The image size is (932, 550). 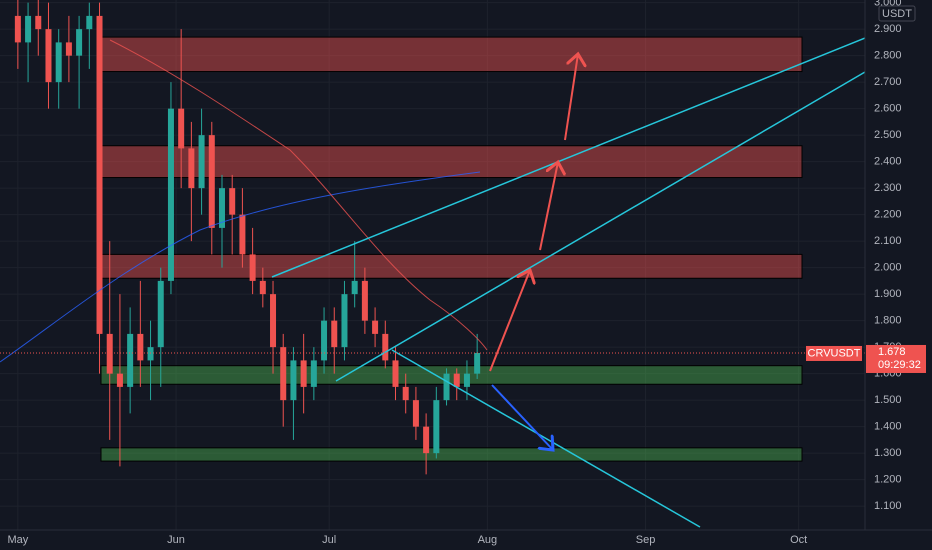 I want to click on x-tick-label: Jun, so click(x=176, y=540).